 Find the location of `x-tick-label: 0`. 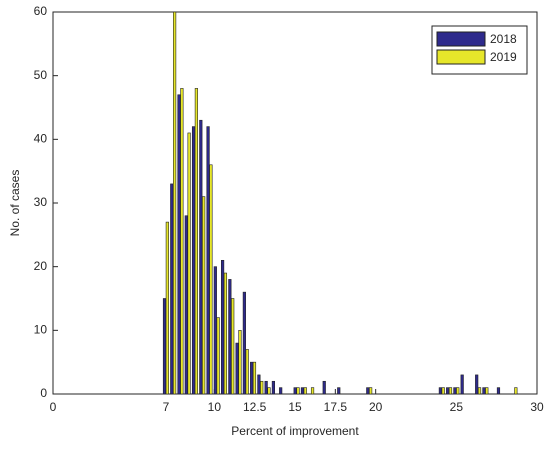

x-tick-label: 0 is located at coordinates (53, 407).